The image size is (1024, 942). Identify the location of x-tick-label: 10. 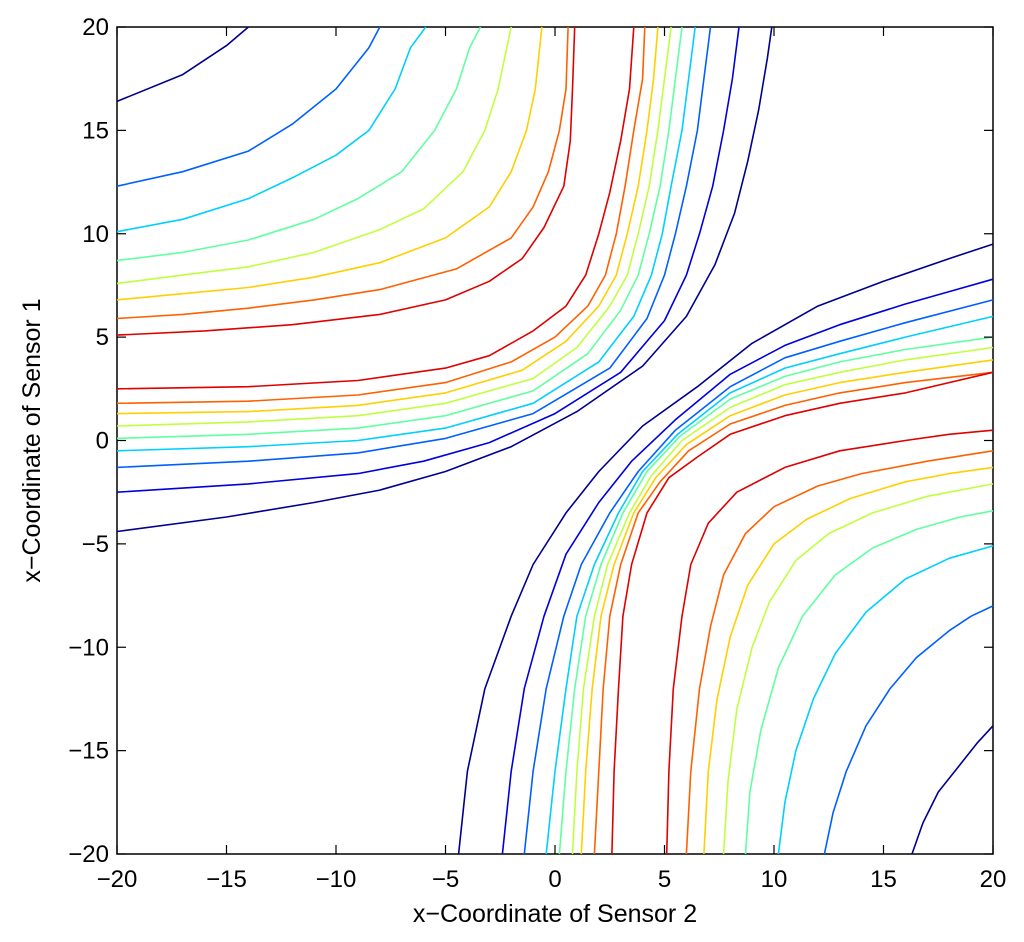
(774, 879).